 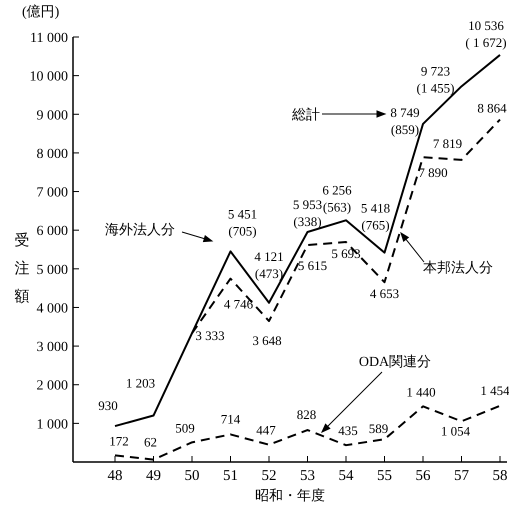 I want to click on data-label: 8 864, so click(x=492, y=108).